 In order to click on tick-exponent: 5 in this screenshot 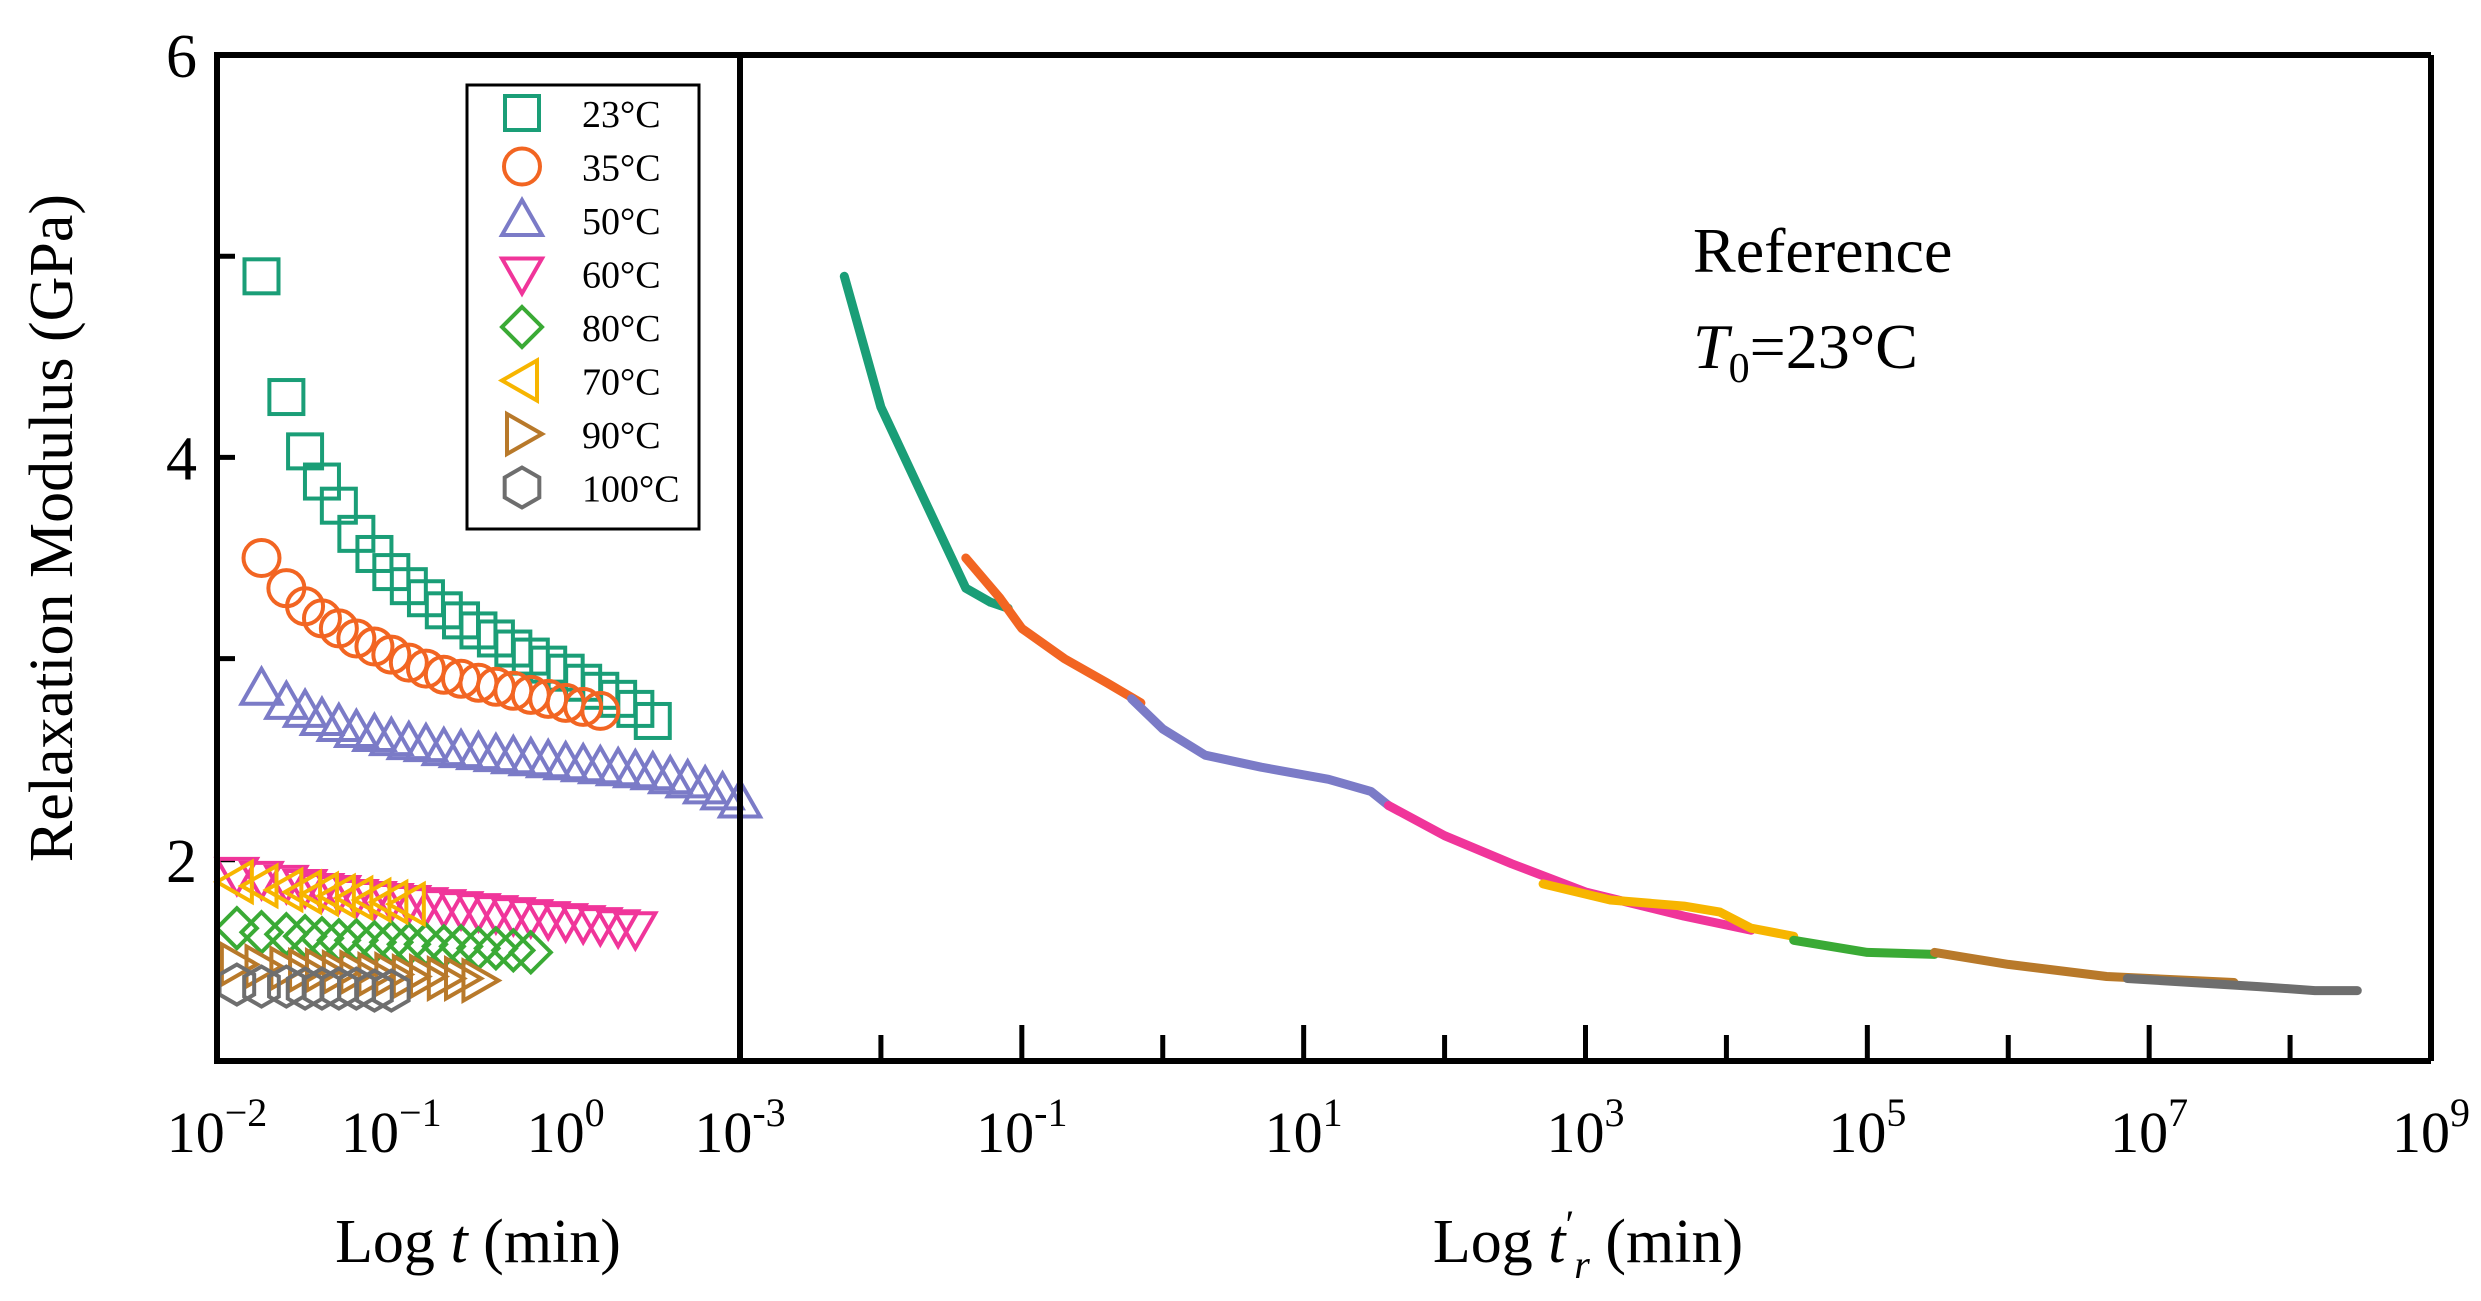, I will do `click(1896, 1112)`.